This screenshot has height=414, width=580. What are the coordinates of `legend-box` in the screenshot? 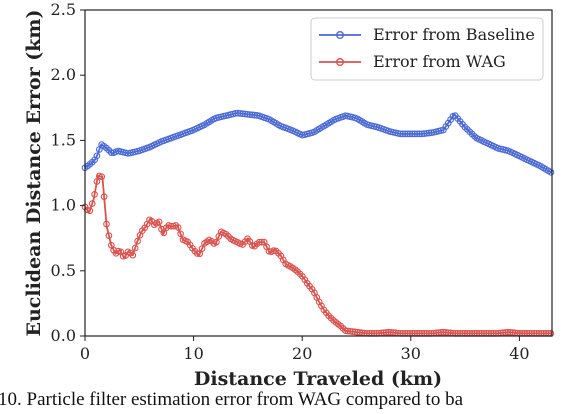 It's located at (427, 49).